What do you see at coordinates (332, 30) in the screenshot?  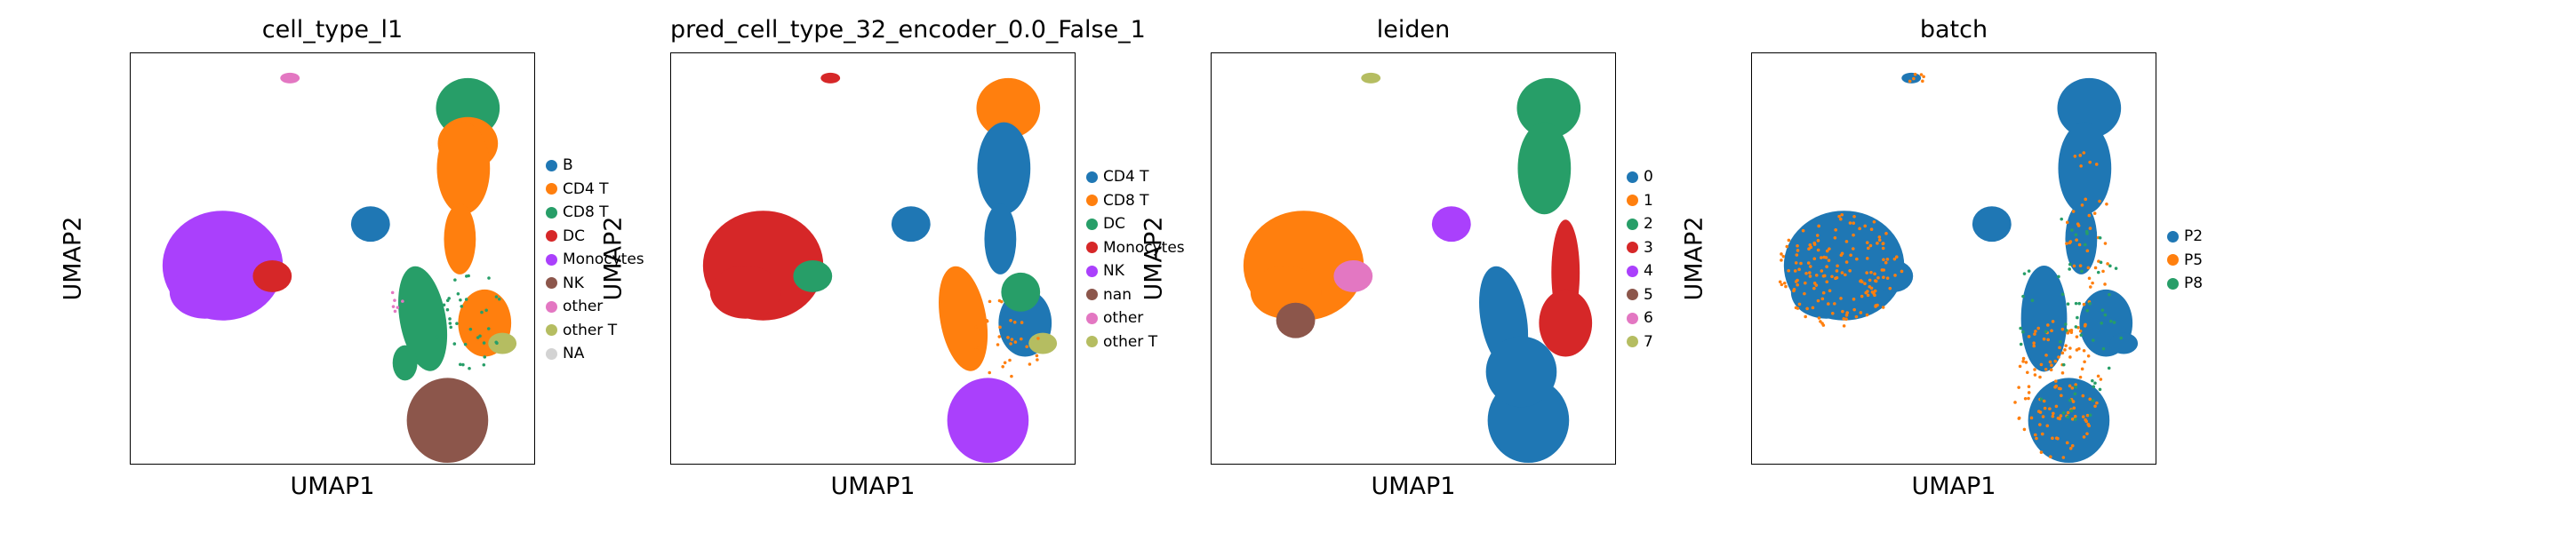 I see `panel-title: cell_type_l1` at bounding box center [332, 30].